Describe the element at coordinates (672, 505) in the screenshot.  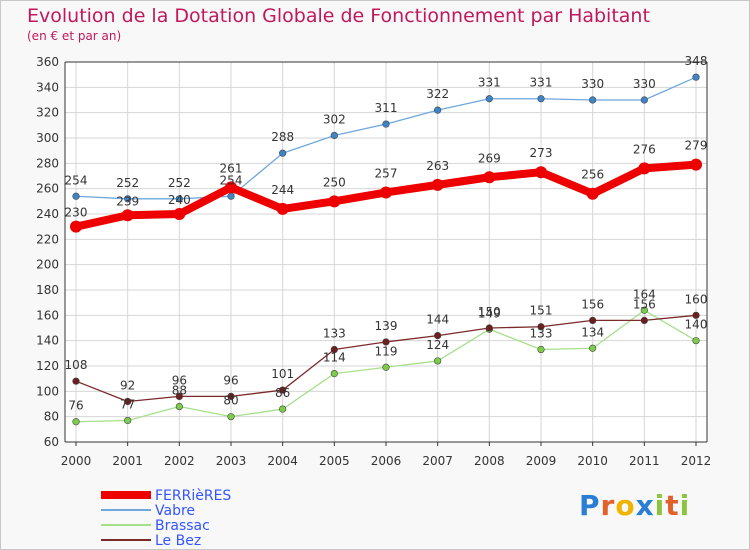
I see `logo-letter: t` at that location.